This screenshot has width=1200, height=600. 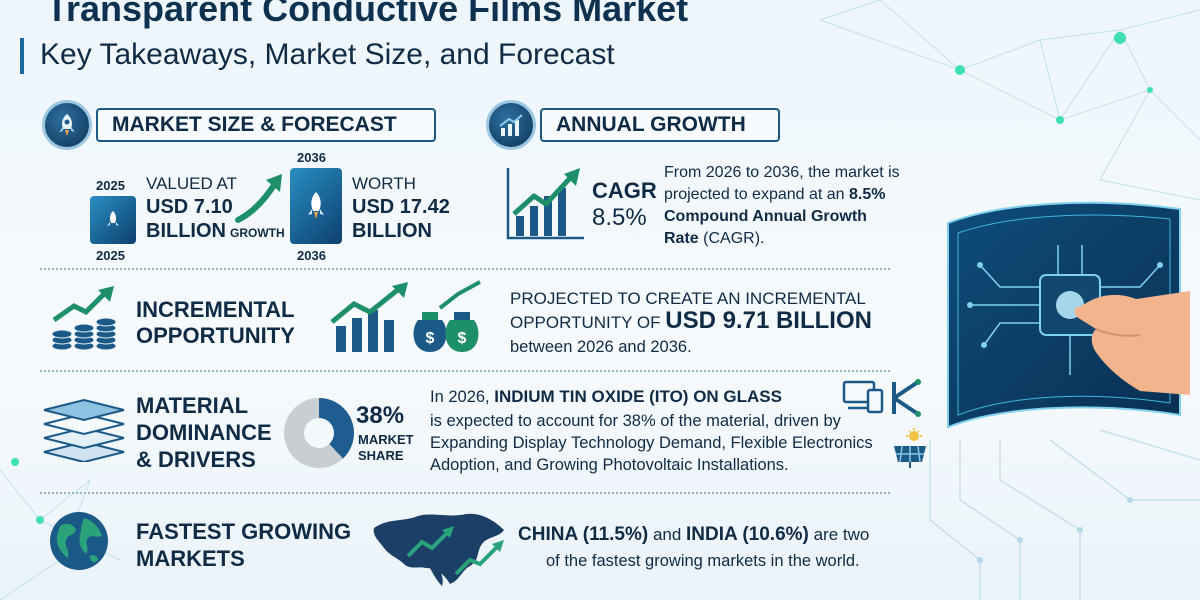 What do you see at coordinates (67, 125) in the screenshot?
I see `rocket-icon` at bounding box center [67, 125].